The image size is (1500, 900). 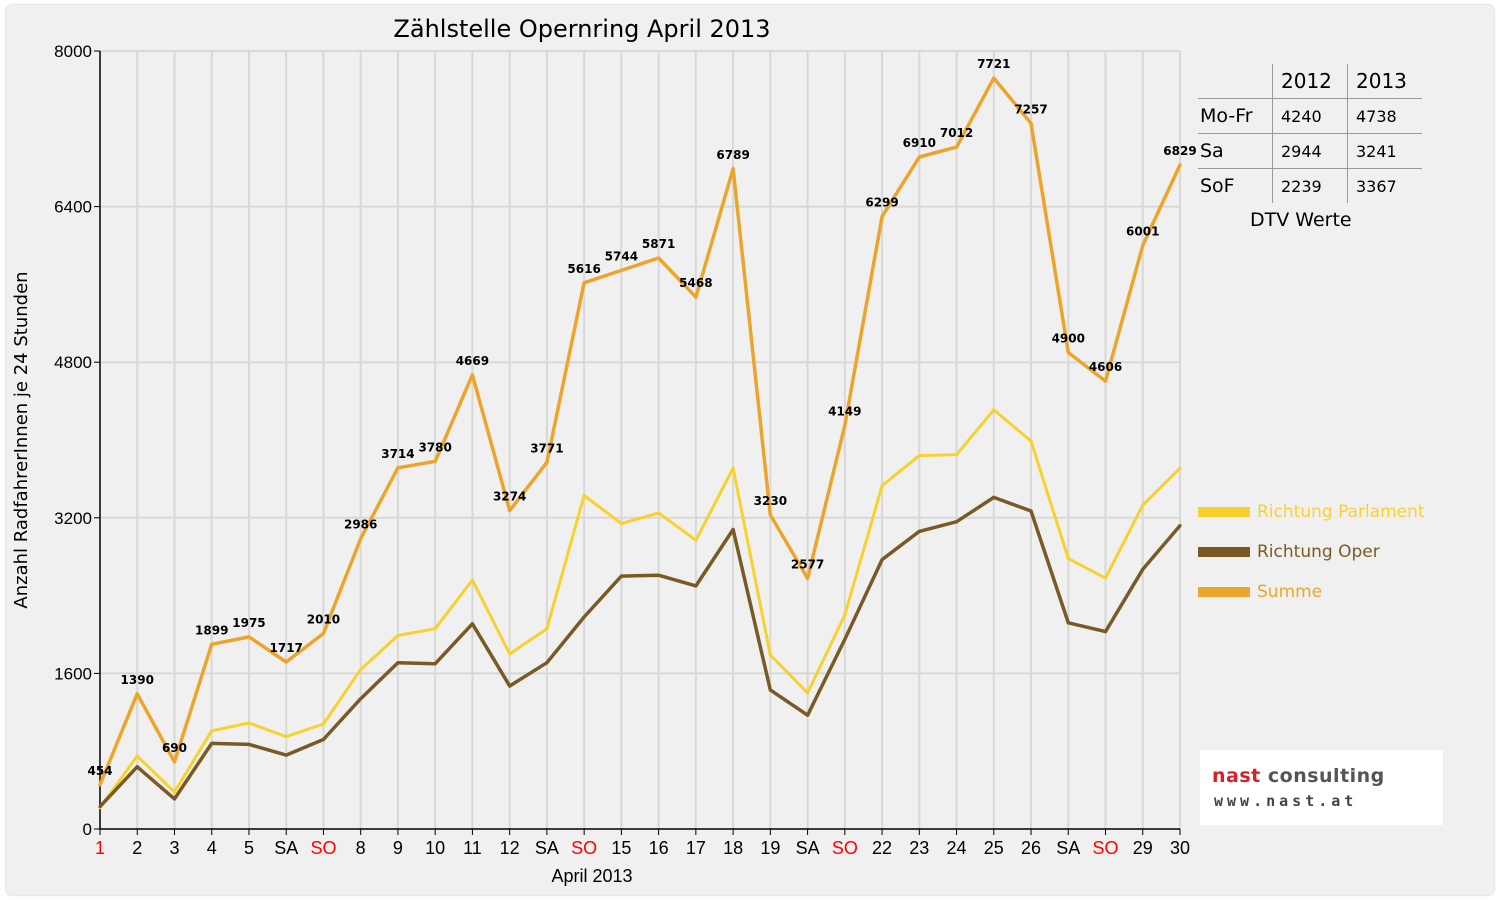 What do you see at coordinates (957, 848) in the screenshot?
I see `x-tick-label: 24` at bounding box center [957, 848].